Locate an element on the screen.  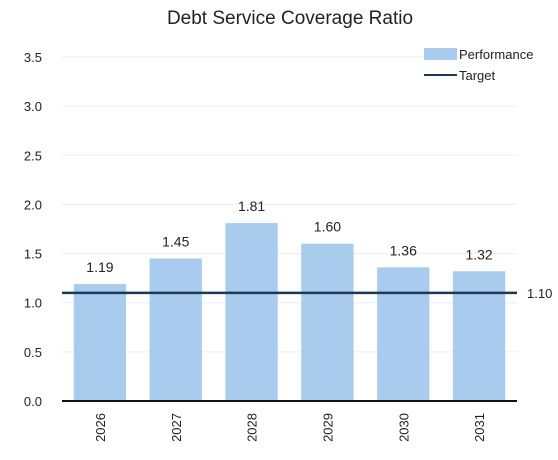
x-tick-label: 2031 is located at coordinates (479, 427).